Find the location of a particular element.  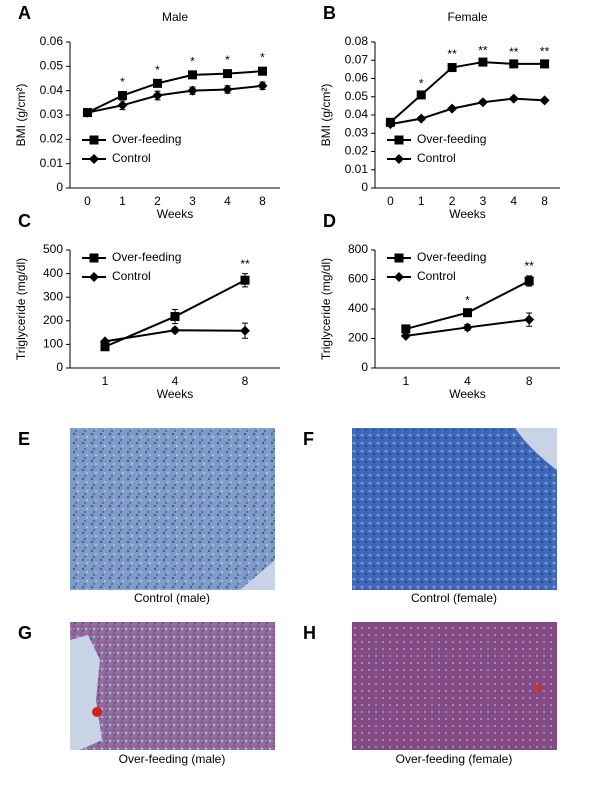

y-tick-label: 0.08 is located at coordinates (357, 41).